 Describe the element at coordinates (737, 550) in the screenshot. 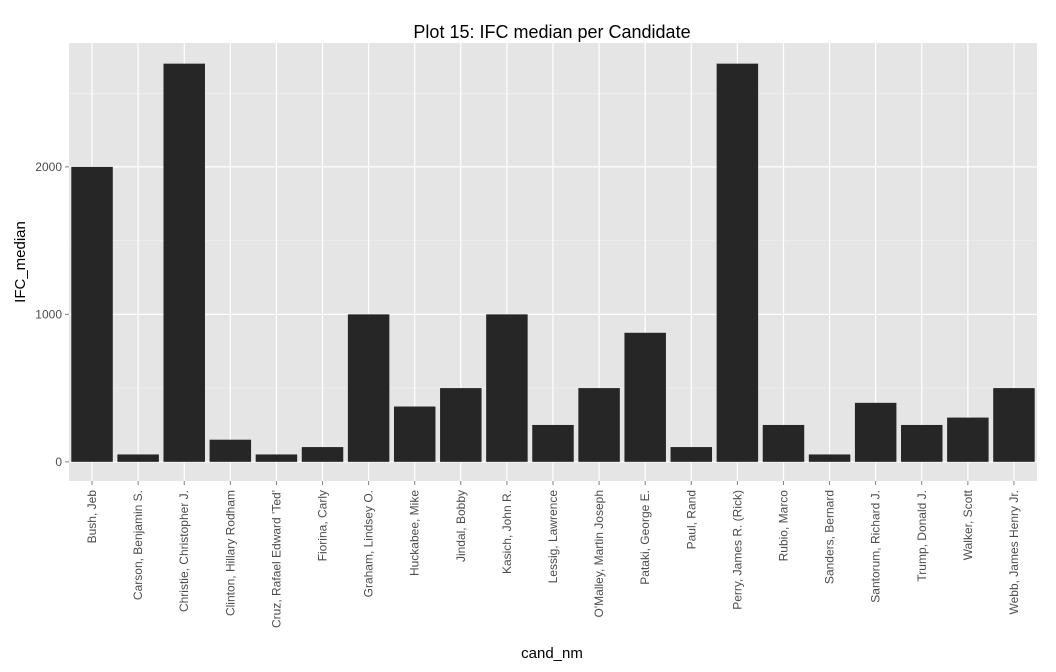

I see `x-tick-label: Perry, James R. (Rick)` at that location.